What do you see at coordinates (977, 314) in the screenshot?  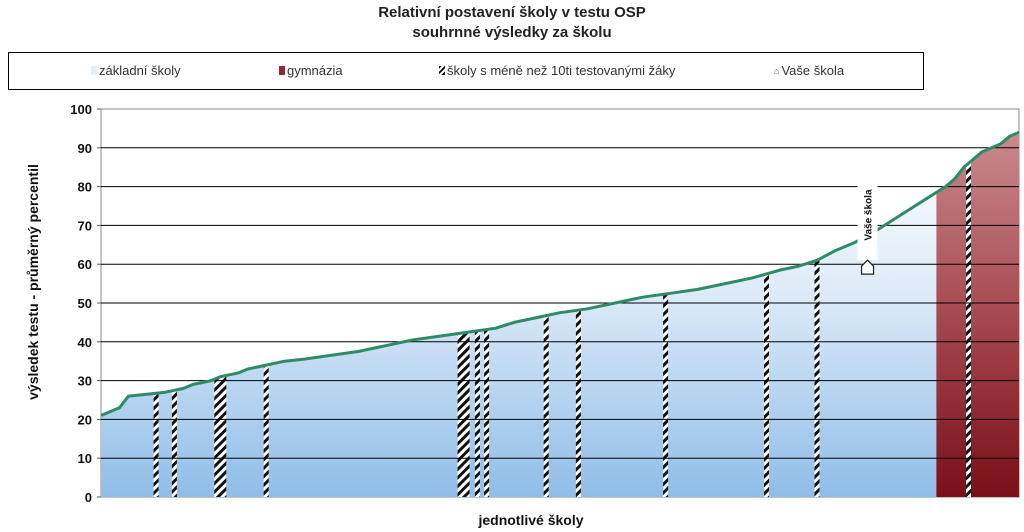 I see `area-fill-gymnazia` at bounding box center [977, 314].